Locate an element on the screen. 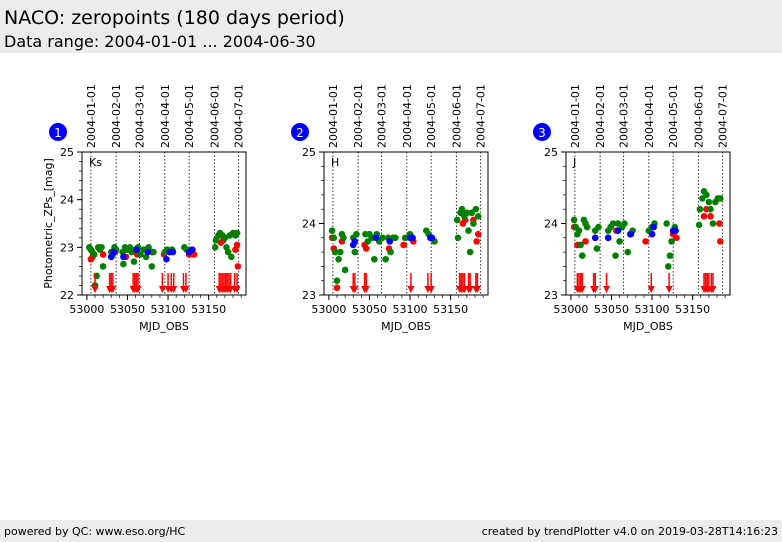  page-title: NACO: zeropoints (180 days period) is located at coordinates (174, 18).